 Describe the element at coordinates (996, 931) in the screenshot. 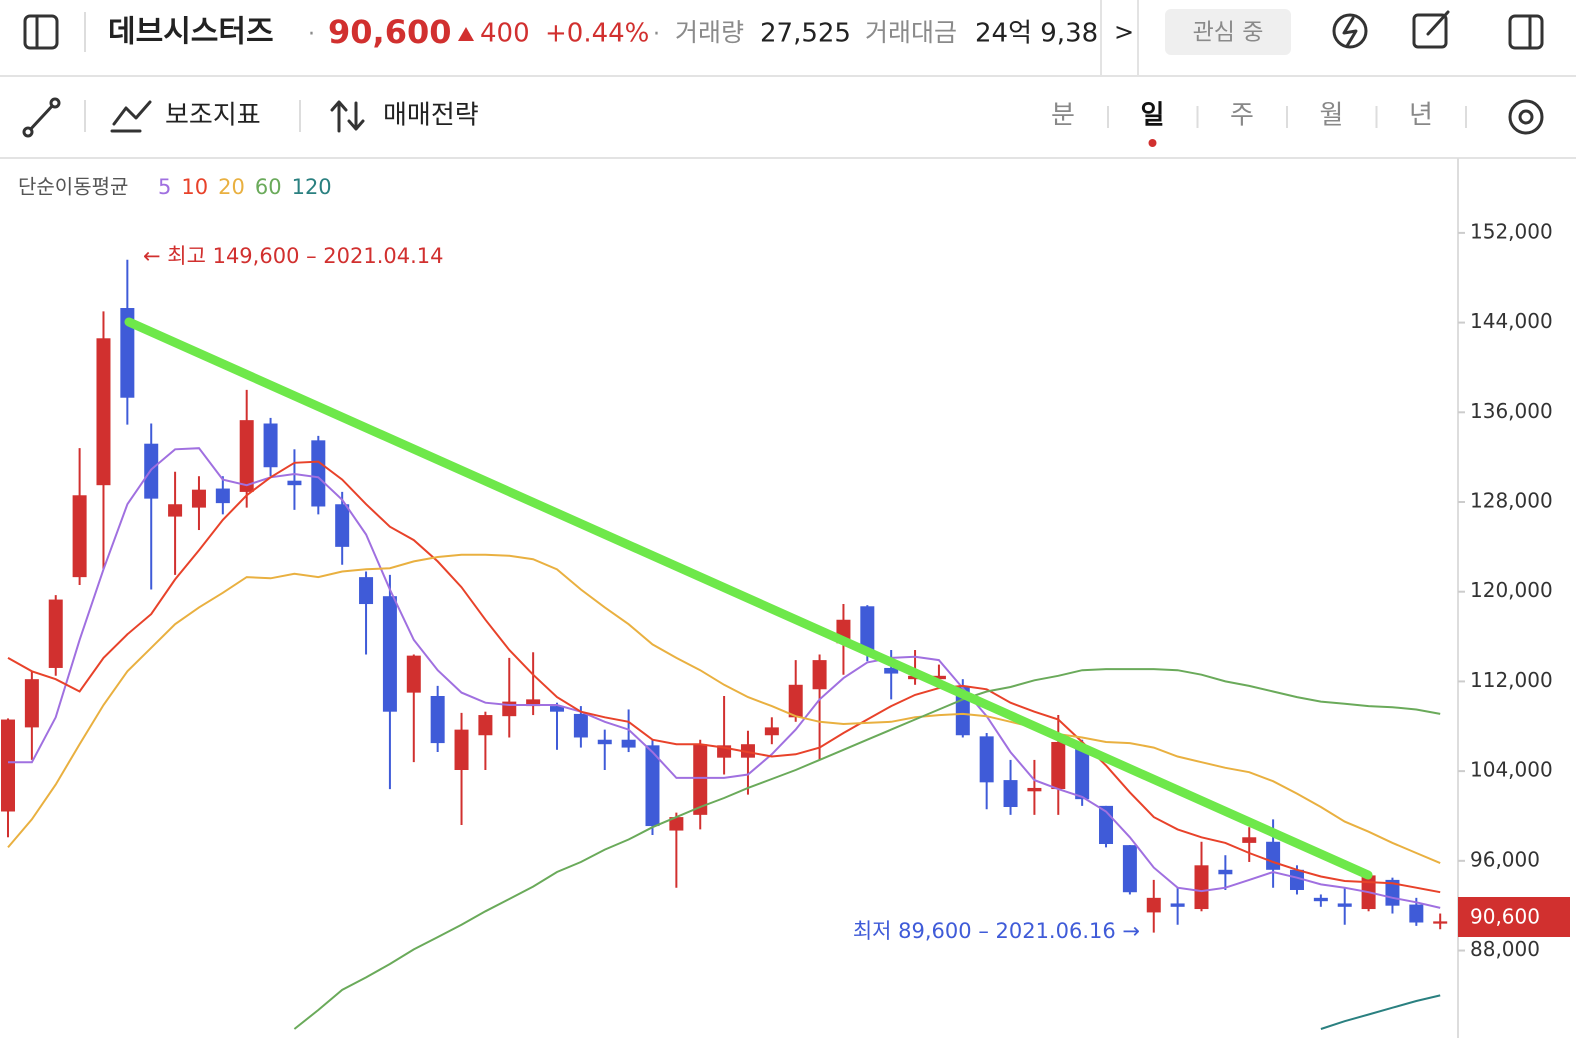

I see `low-annotation: 최저 89,600 – 2021.06.16 →` at that location.